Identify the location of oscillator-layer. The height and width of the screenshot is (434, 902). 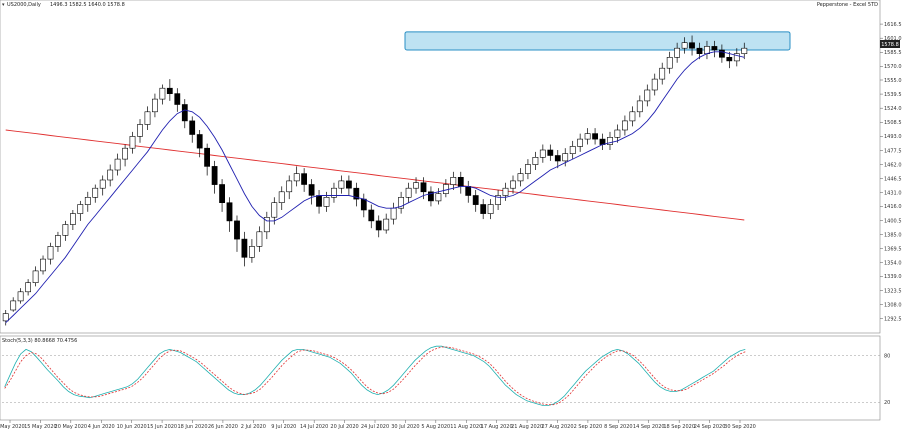
(375, 375).